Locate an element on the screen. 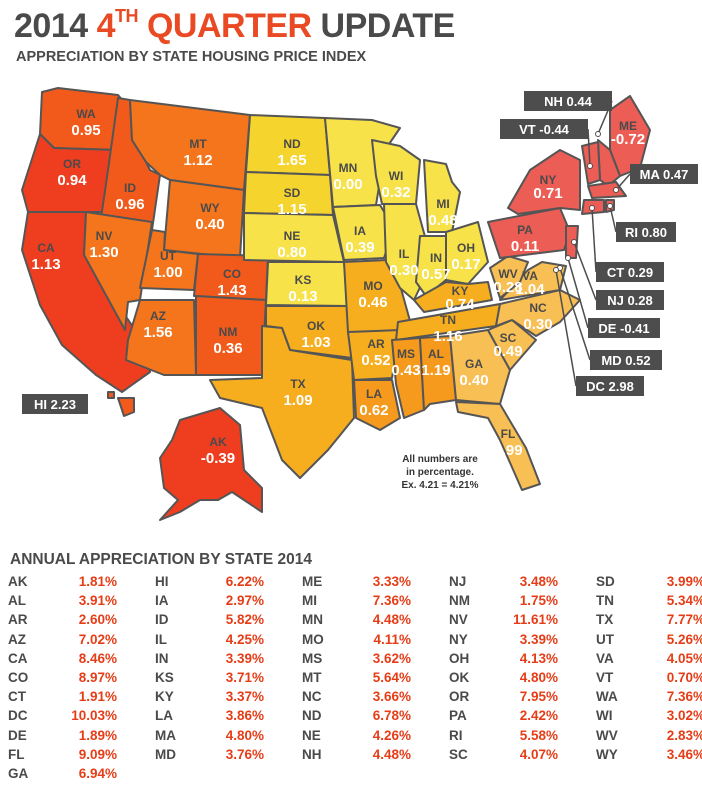 This screenshot has width=702, height=785. state-code: MD is located at coordinates (165, 754).